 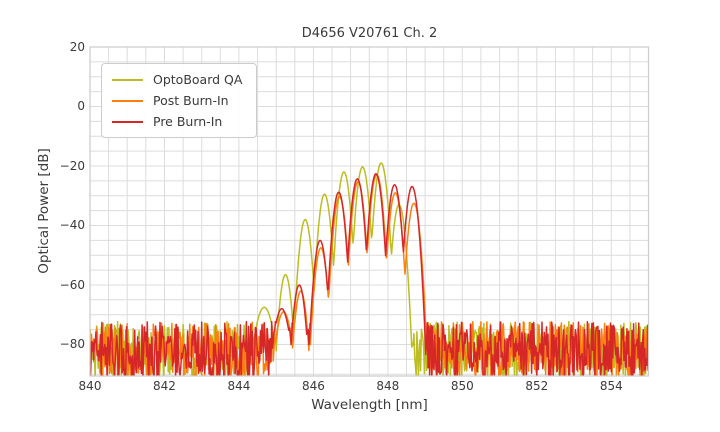 What do you see at coordinates (462, 386) in the screenshot?
I see `x-tick-label: 850` at bounding box center [462, 386].